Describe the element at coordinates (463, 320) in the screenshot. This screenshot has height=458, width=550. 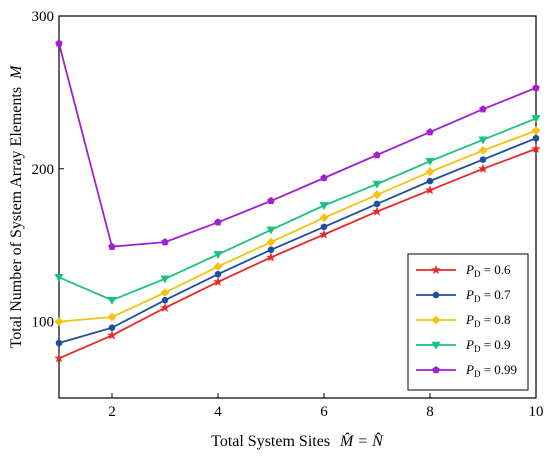
I see `legend-entry: PD = 0.8` at that location.